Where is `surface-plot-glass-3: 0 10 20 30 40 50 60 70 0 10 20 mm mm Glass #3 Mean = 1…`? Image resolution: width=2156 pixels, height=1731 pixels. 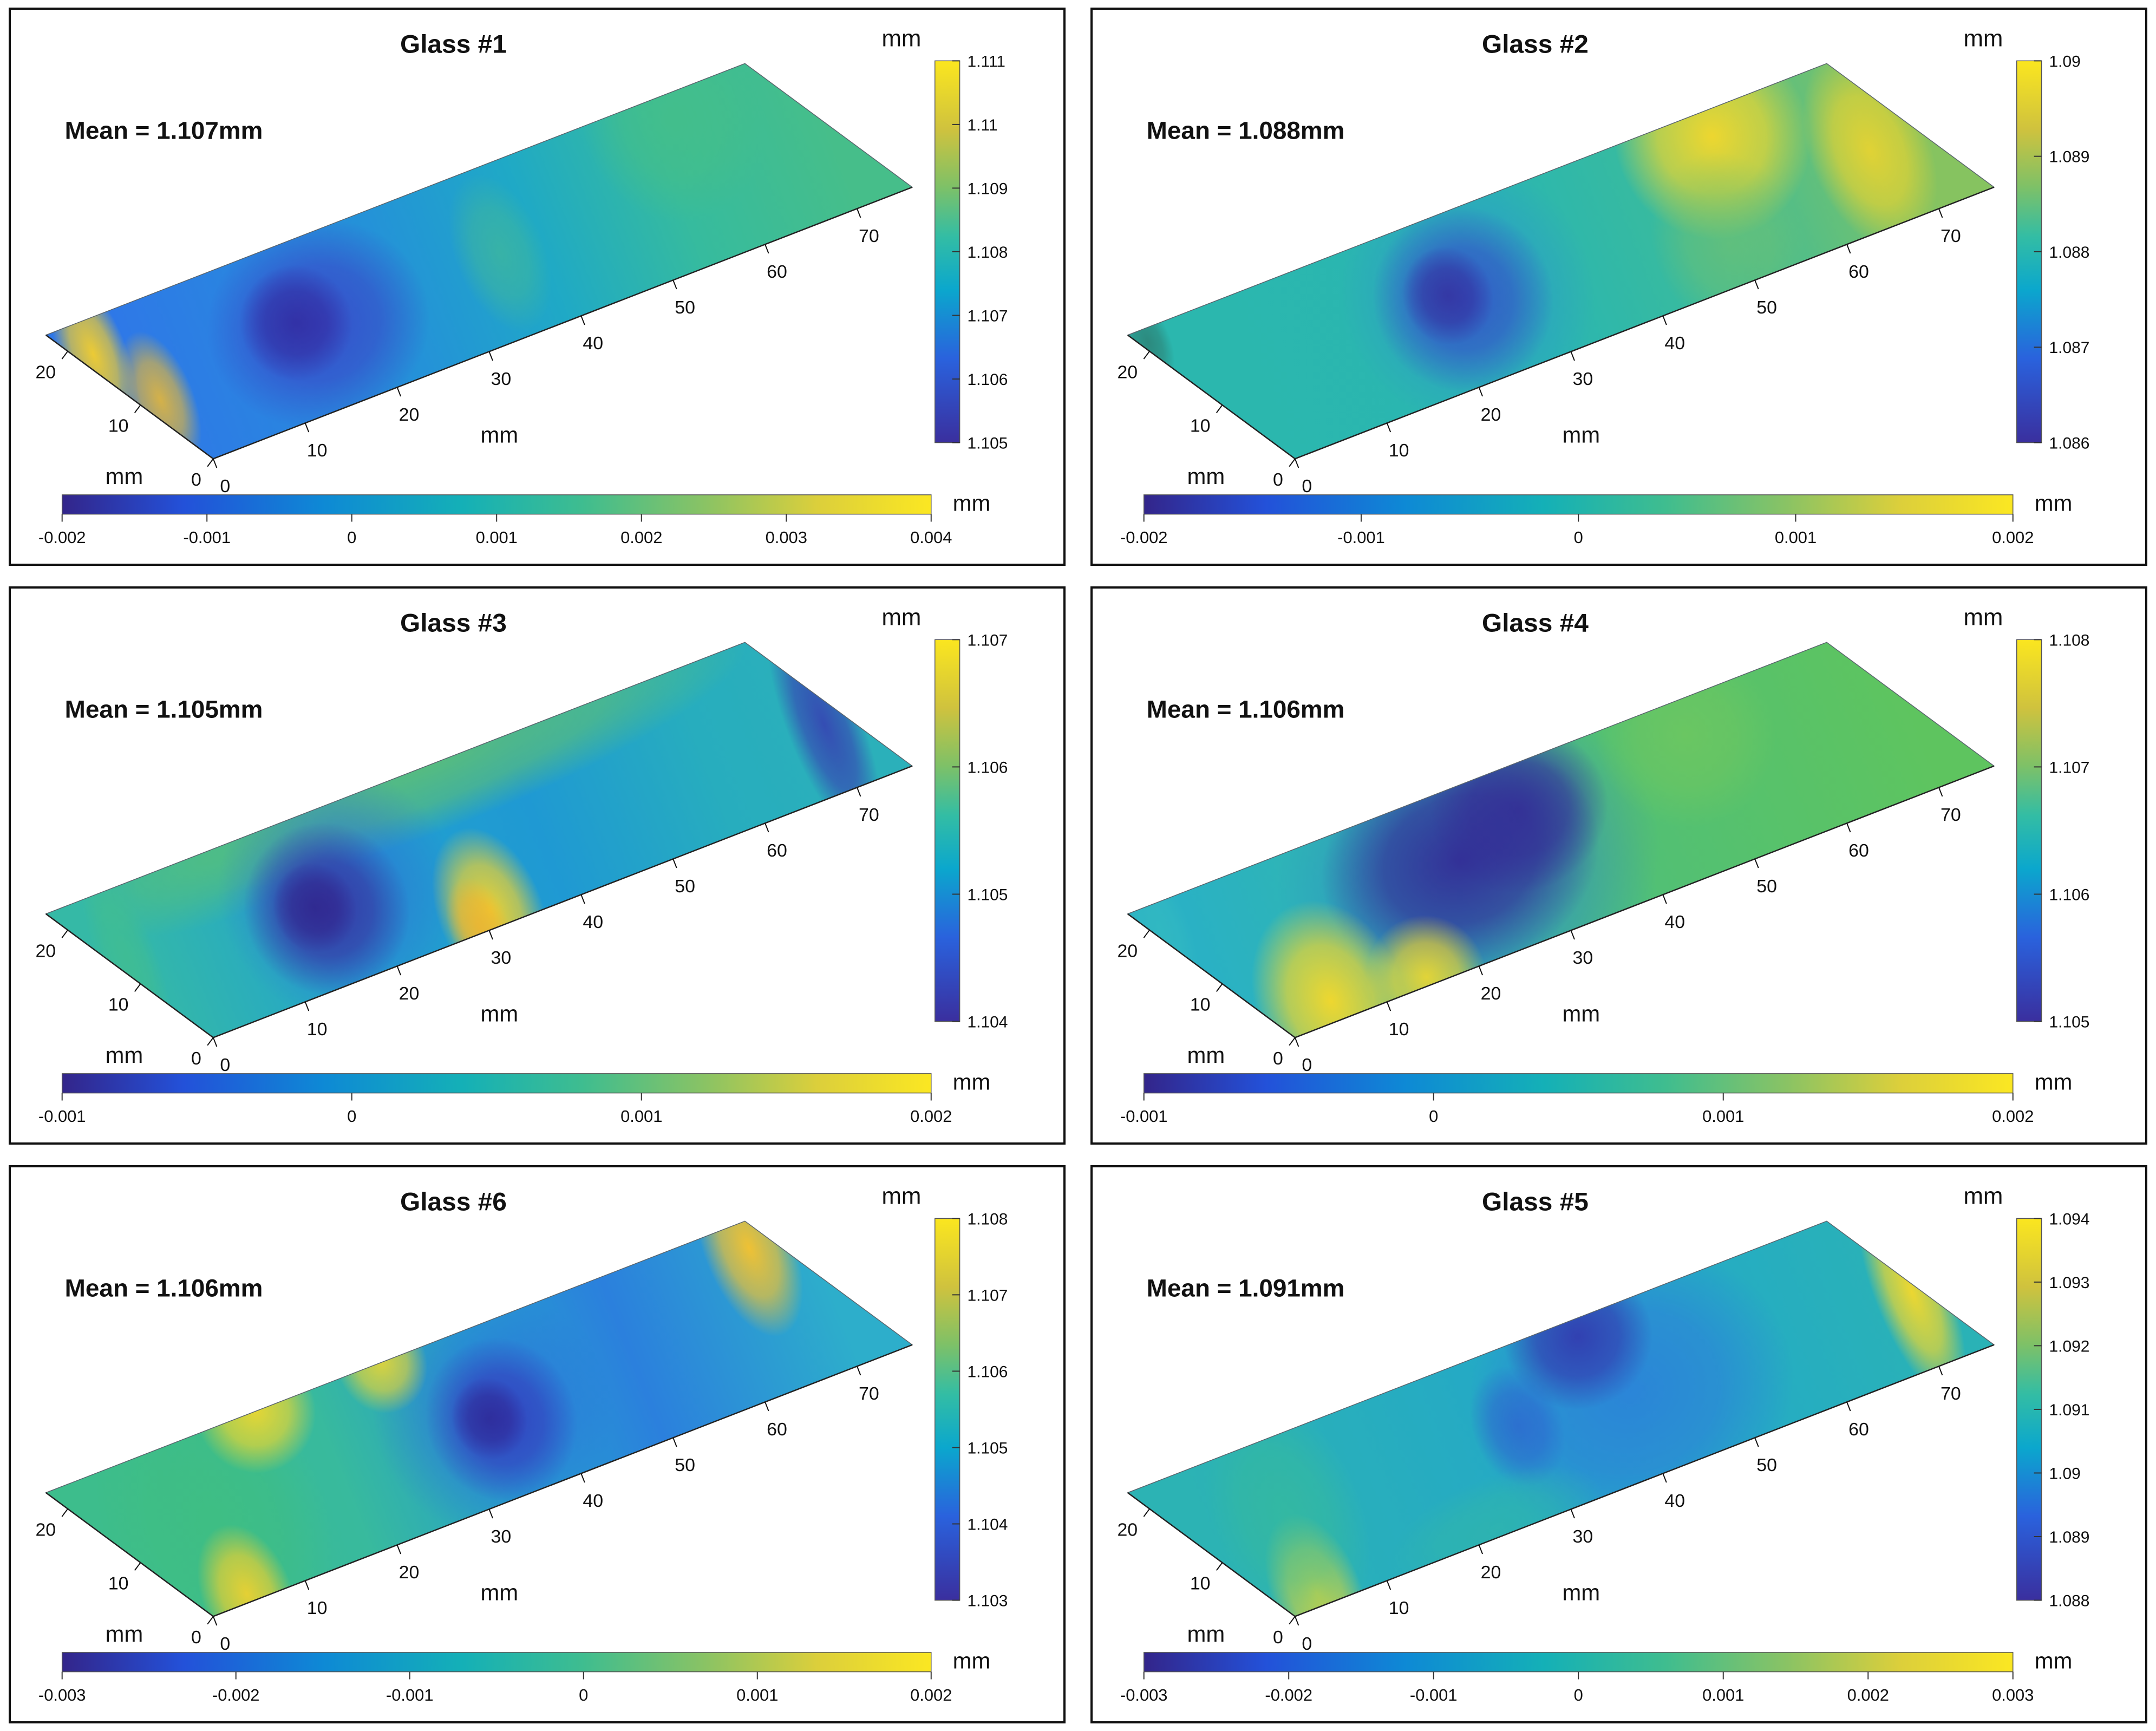 surface-plot-glass-3: 0 10 20 30 40 50 60 70 0 10 20 mm mm Glass #3 Mean = 1… is located at coordinates (521, 865).